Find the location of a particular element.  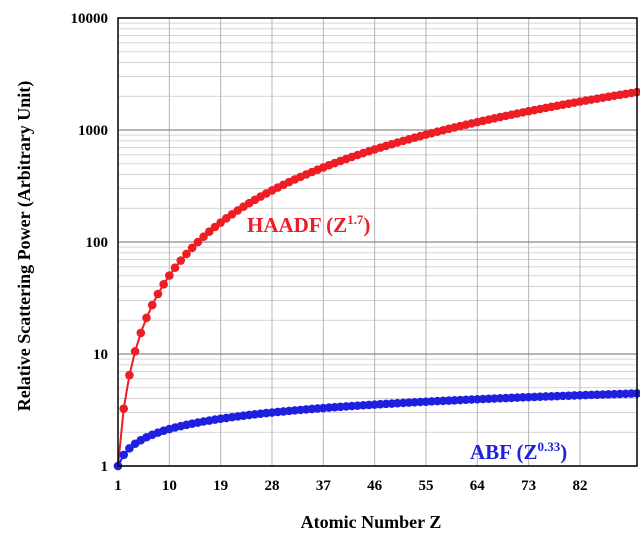

y-tick-labels: 1 10 100 1000 10000 is located at coordinates (90, 243).